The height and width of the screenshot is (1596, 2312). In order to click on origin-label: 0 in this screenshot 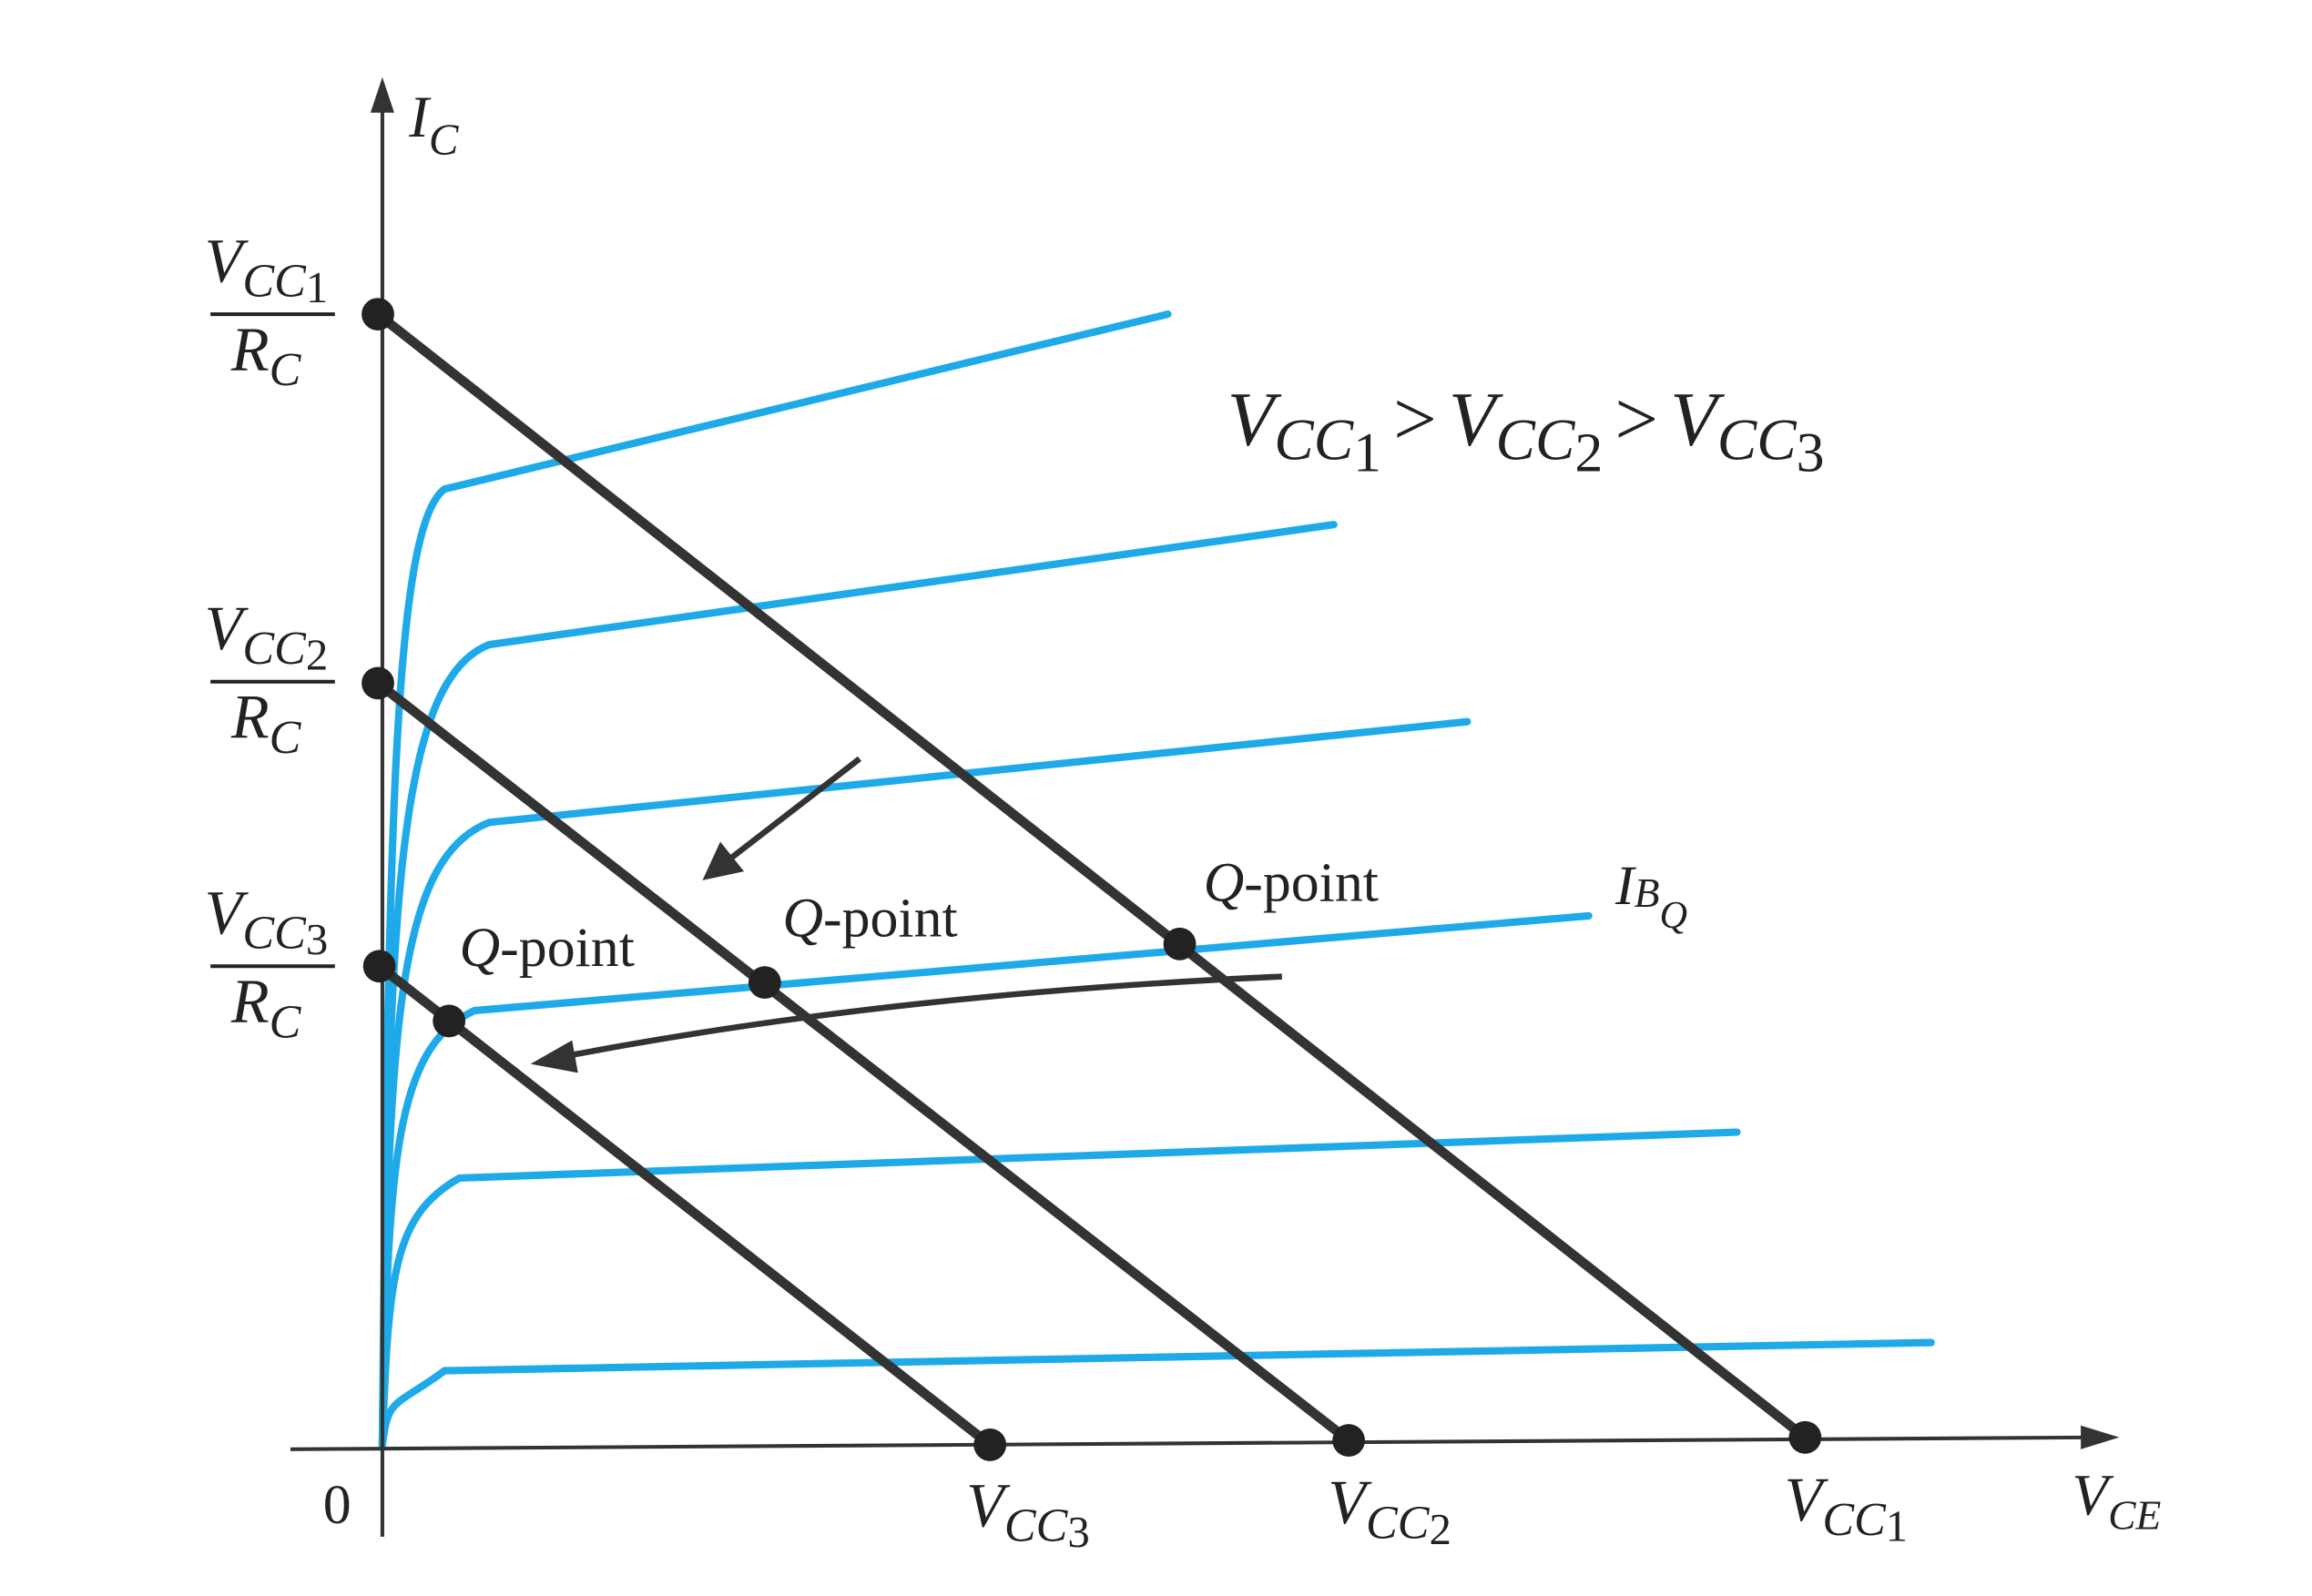, I will do `click(337, 1505)`.